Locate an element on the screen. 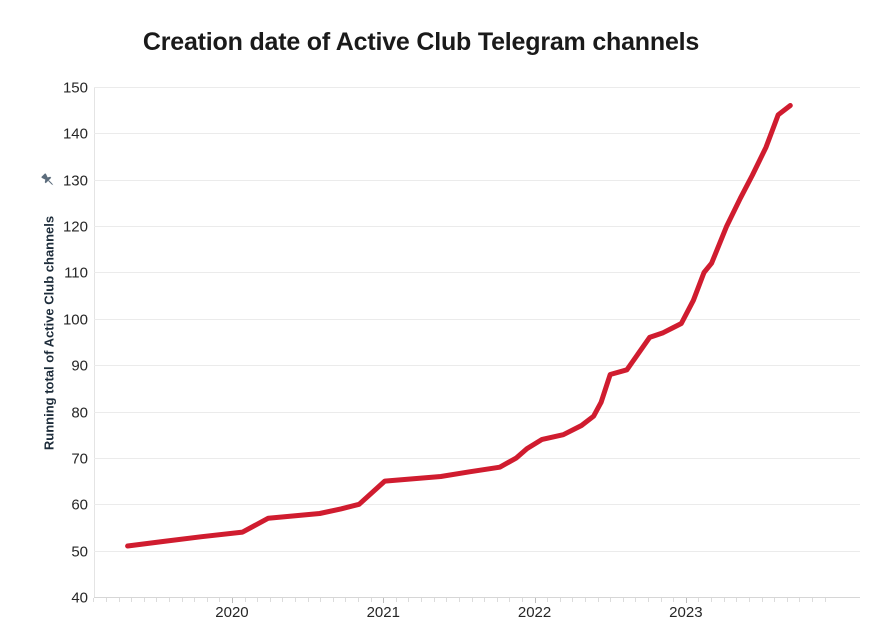 Image resolution: width=872 pixels, height=635 pixels. x-tick-label: 2023 is located at coordinates (686, 612).